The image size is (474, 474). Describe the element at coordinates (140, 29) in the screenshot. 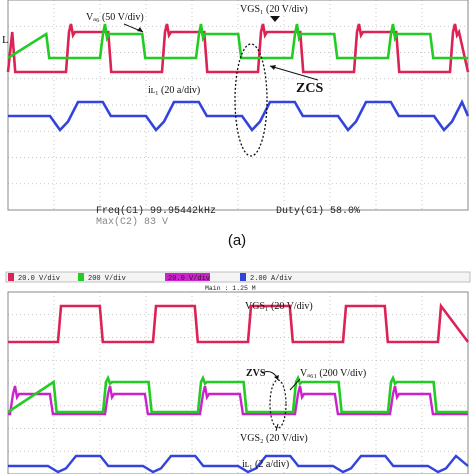

I see `arrow-vds-head` at that location.